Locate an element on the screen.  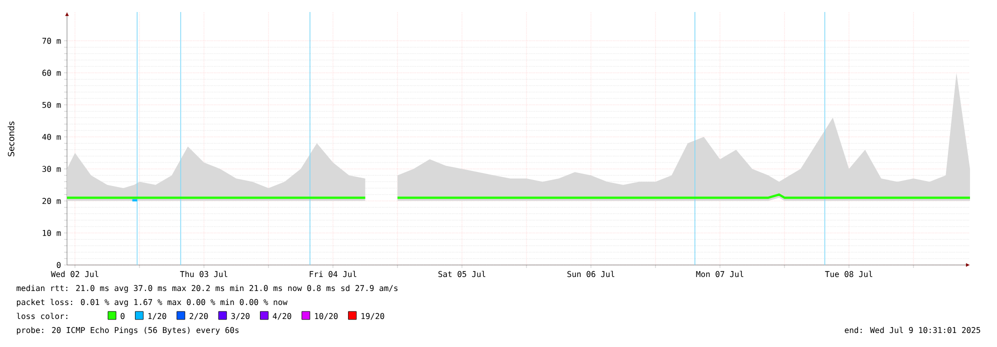
x-tick-label: Tue 08 Jul is located at coordinates (848, 274).